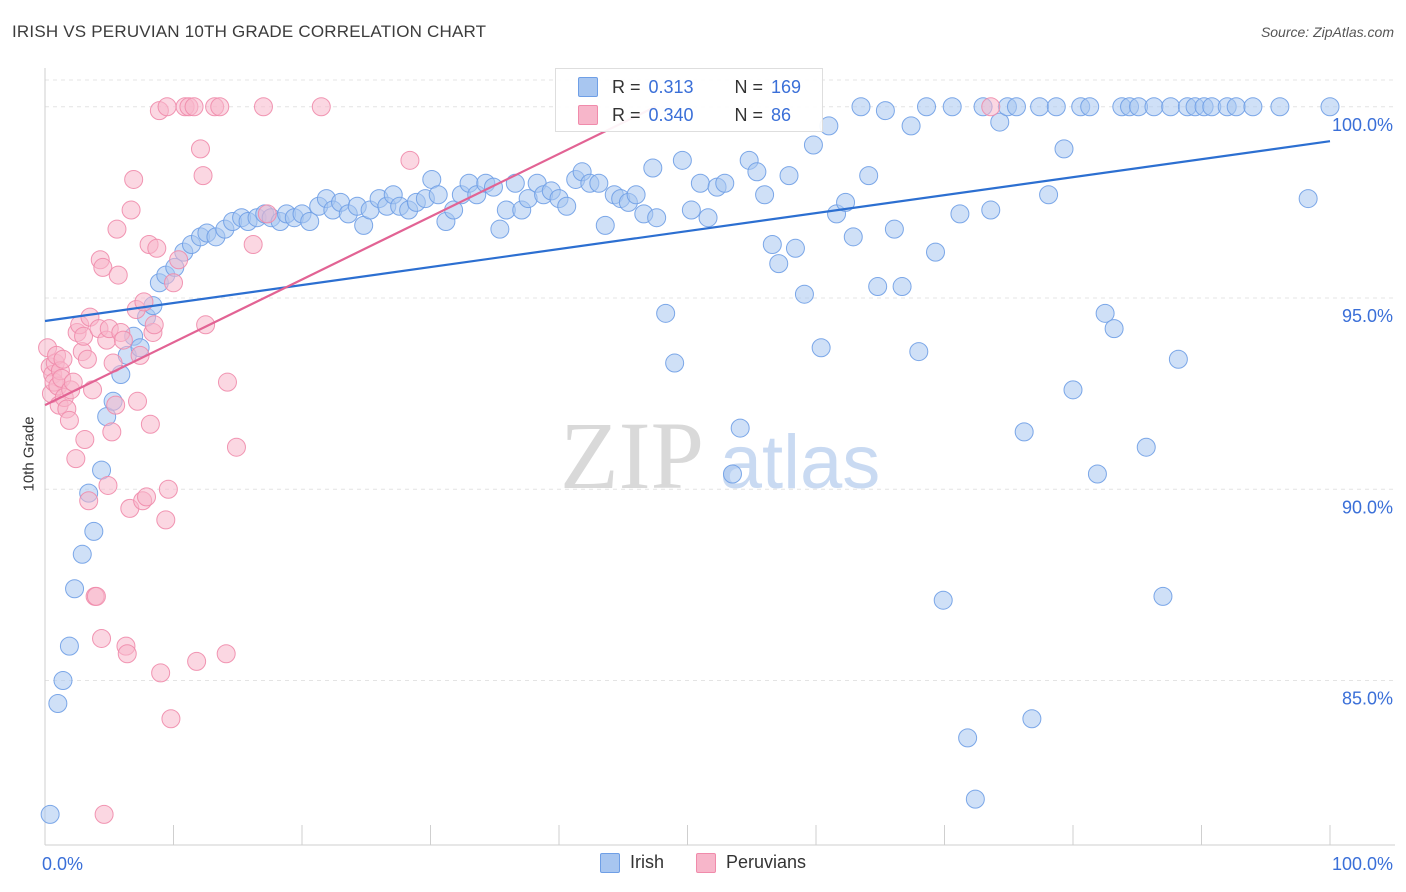 The width and height of the screenshot is (1406, 892). Describe the element at coordinates (671, 114) in the screenshot. I see `peruvians-r-value: 0.340` at that location.